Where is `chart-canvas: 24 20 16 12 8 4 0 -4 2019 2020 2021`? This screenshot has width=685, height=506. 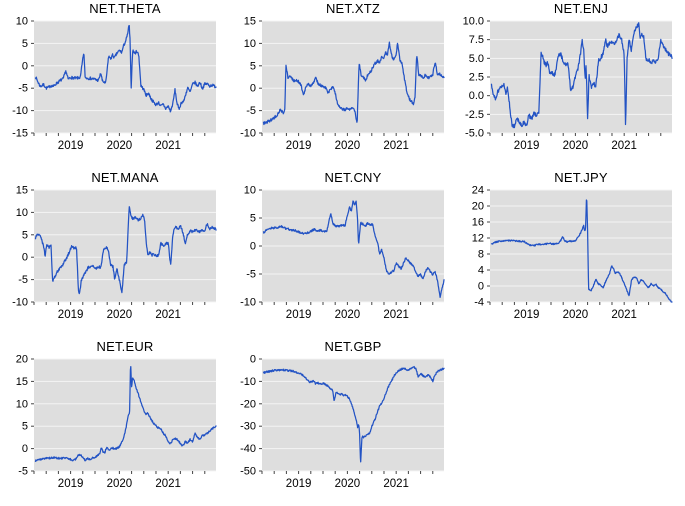
chart-canvas: 24 20 16 12 8 4 0 -4 2019 2020 2021 is located at coordinates (572, 253).